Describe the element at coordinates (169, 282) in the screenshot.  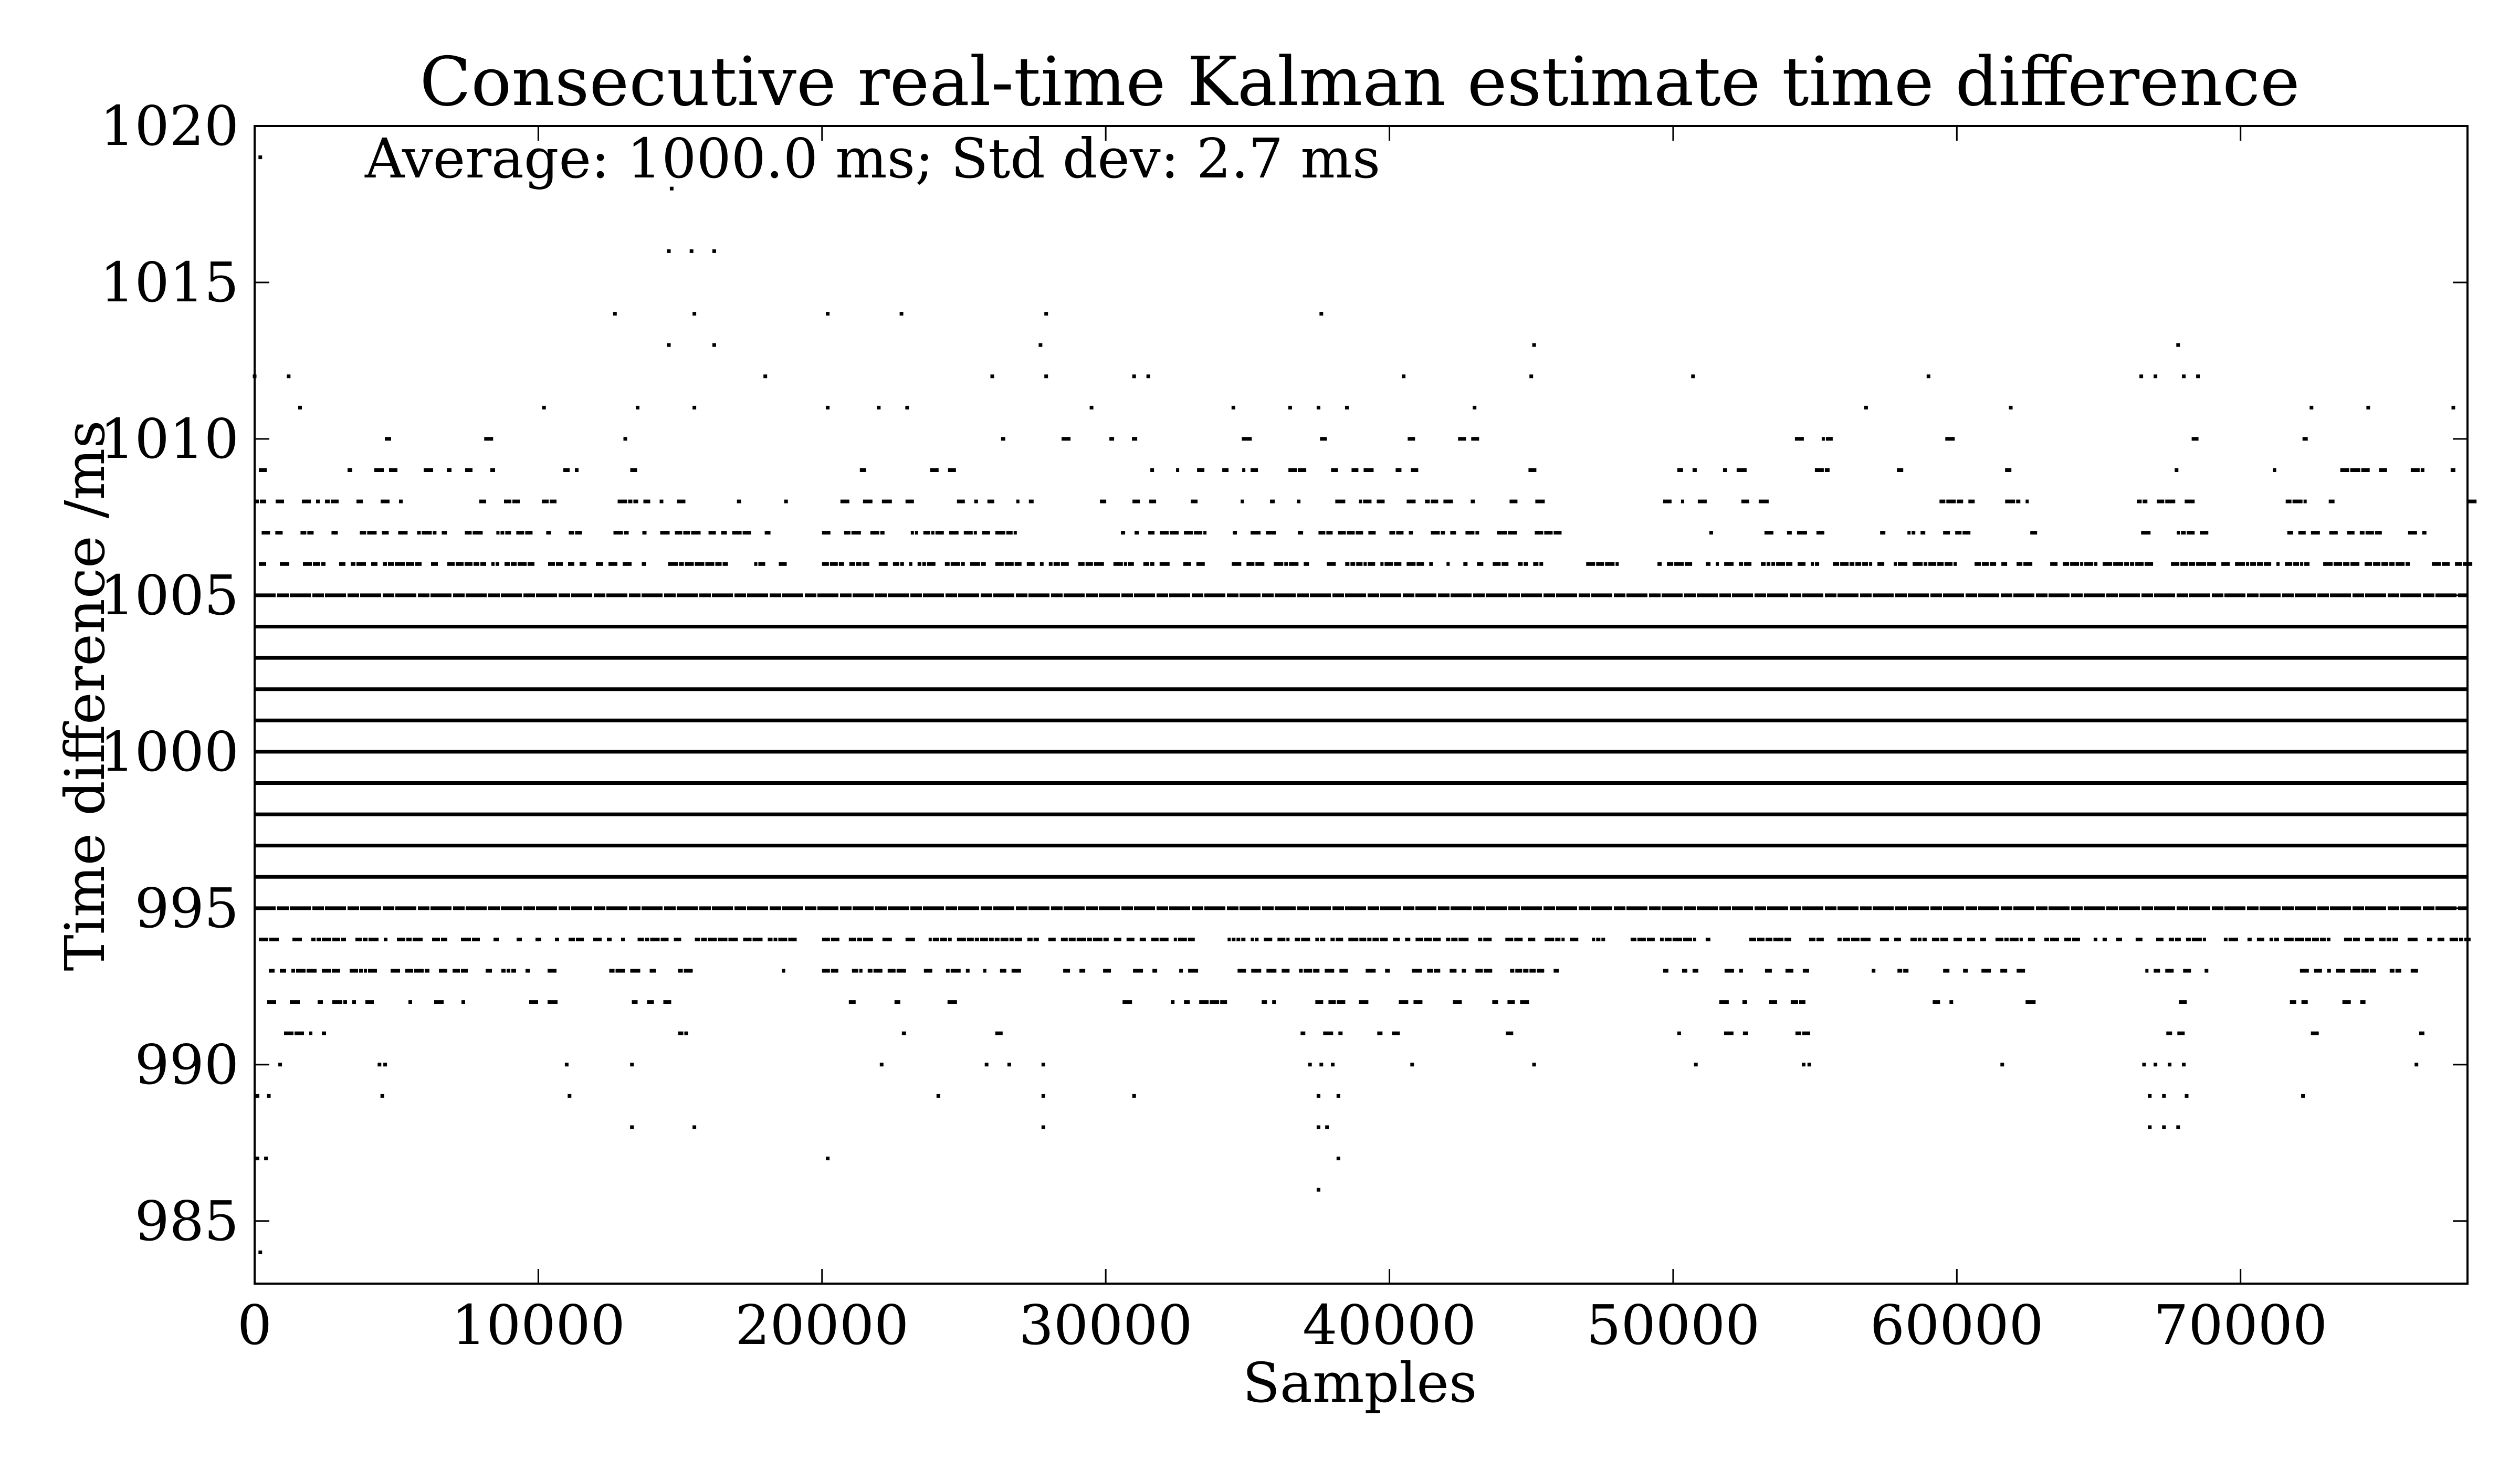
I see `y-tick-label: 1015` at that location.